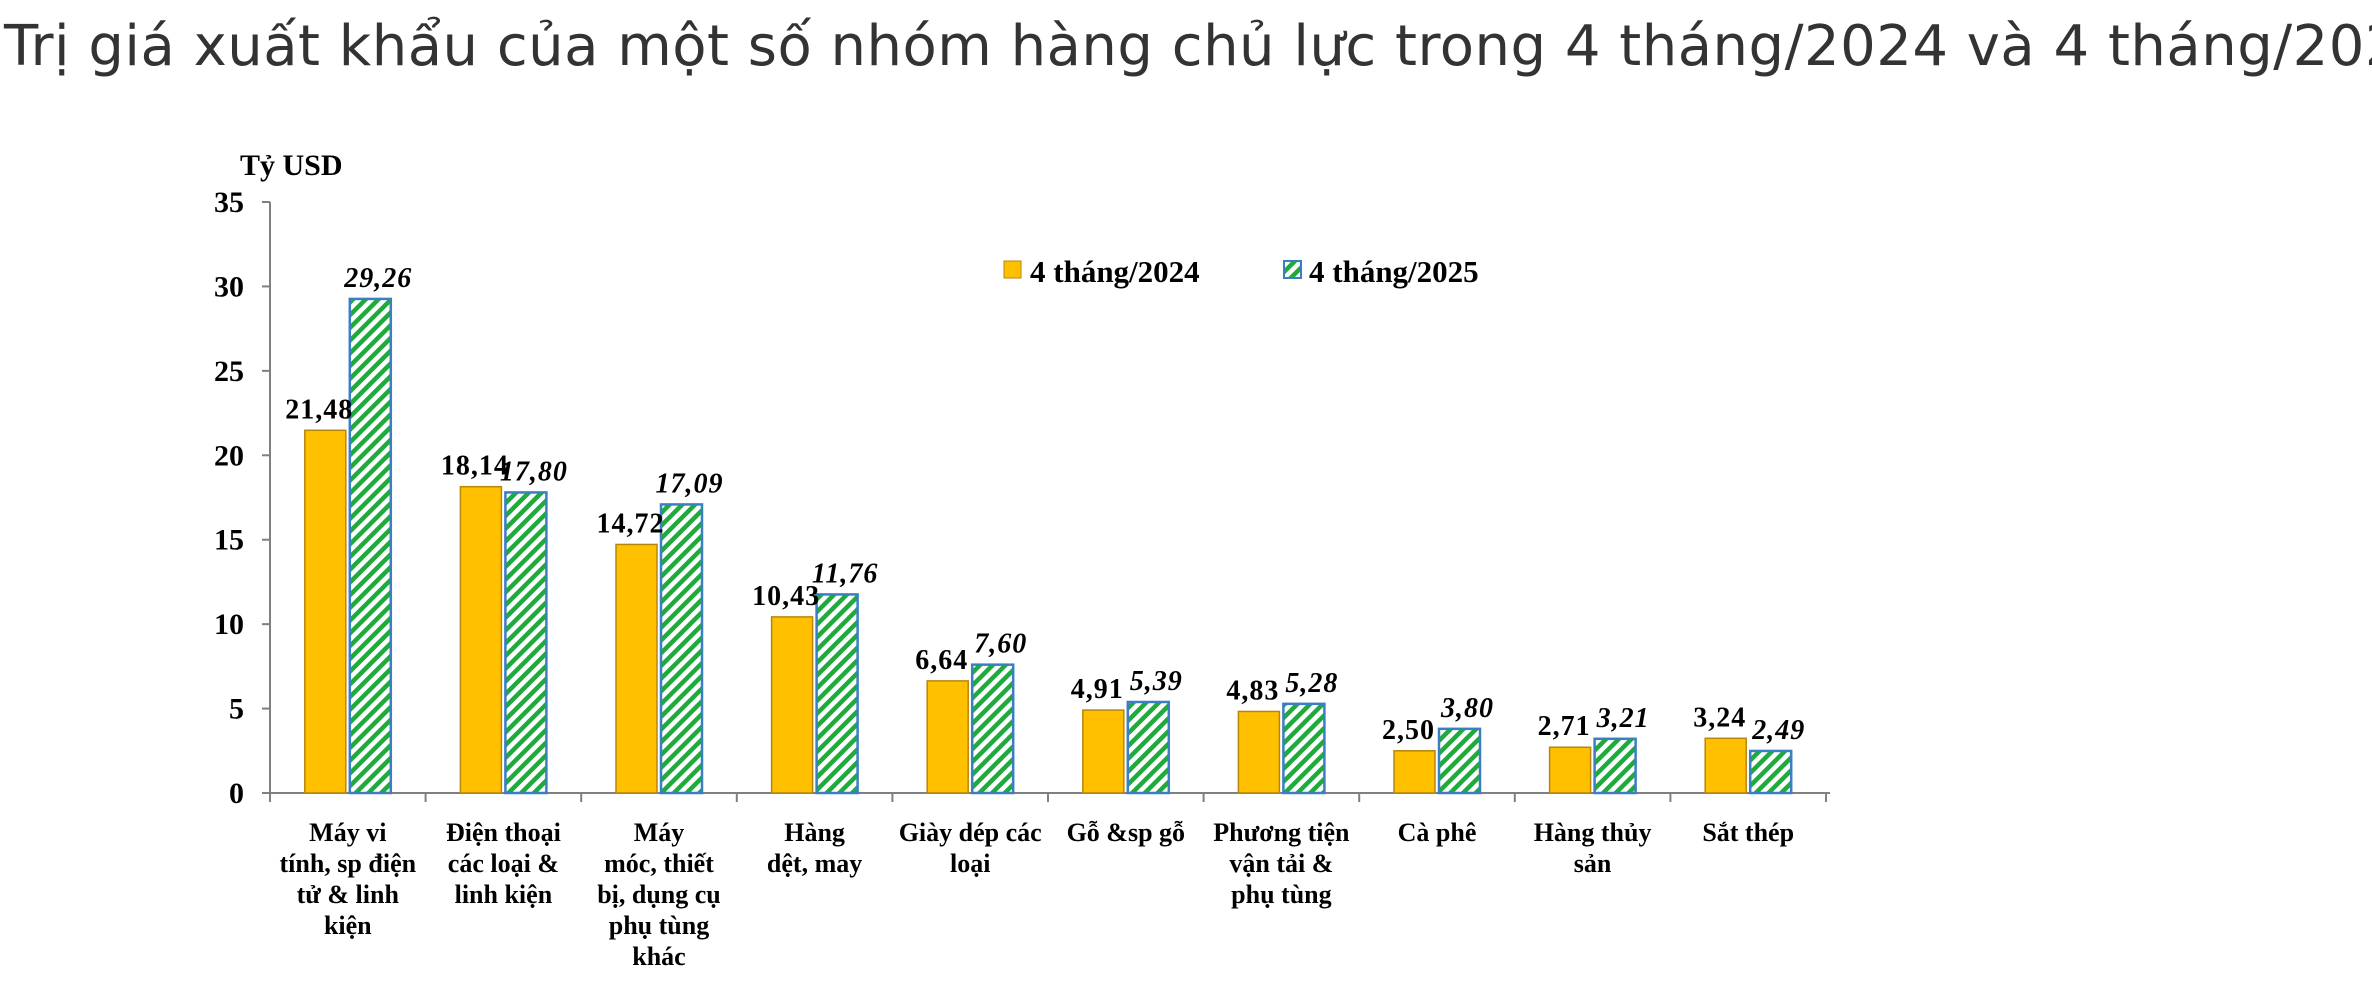 The image size is (2372, 998). I want to click on data-label-2025: 2,49, so click(1778, 730).